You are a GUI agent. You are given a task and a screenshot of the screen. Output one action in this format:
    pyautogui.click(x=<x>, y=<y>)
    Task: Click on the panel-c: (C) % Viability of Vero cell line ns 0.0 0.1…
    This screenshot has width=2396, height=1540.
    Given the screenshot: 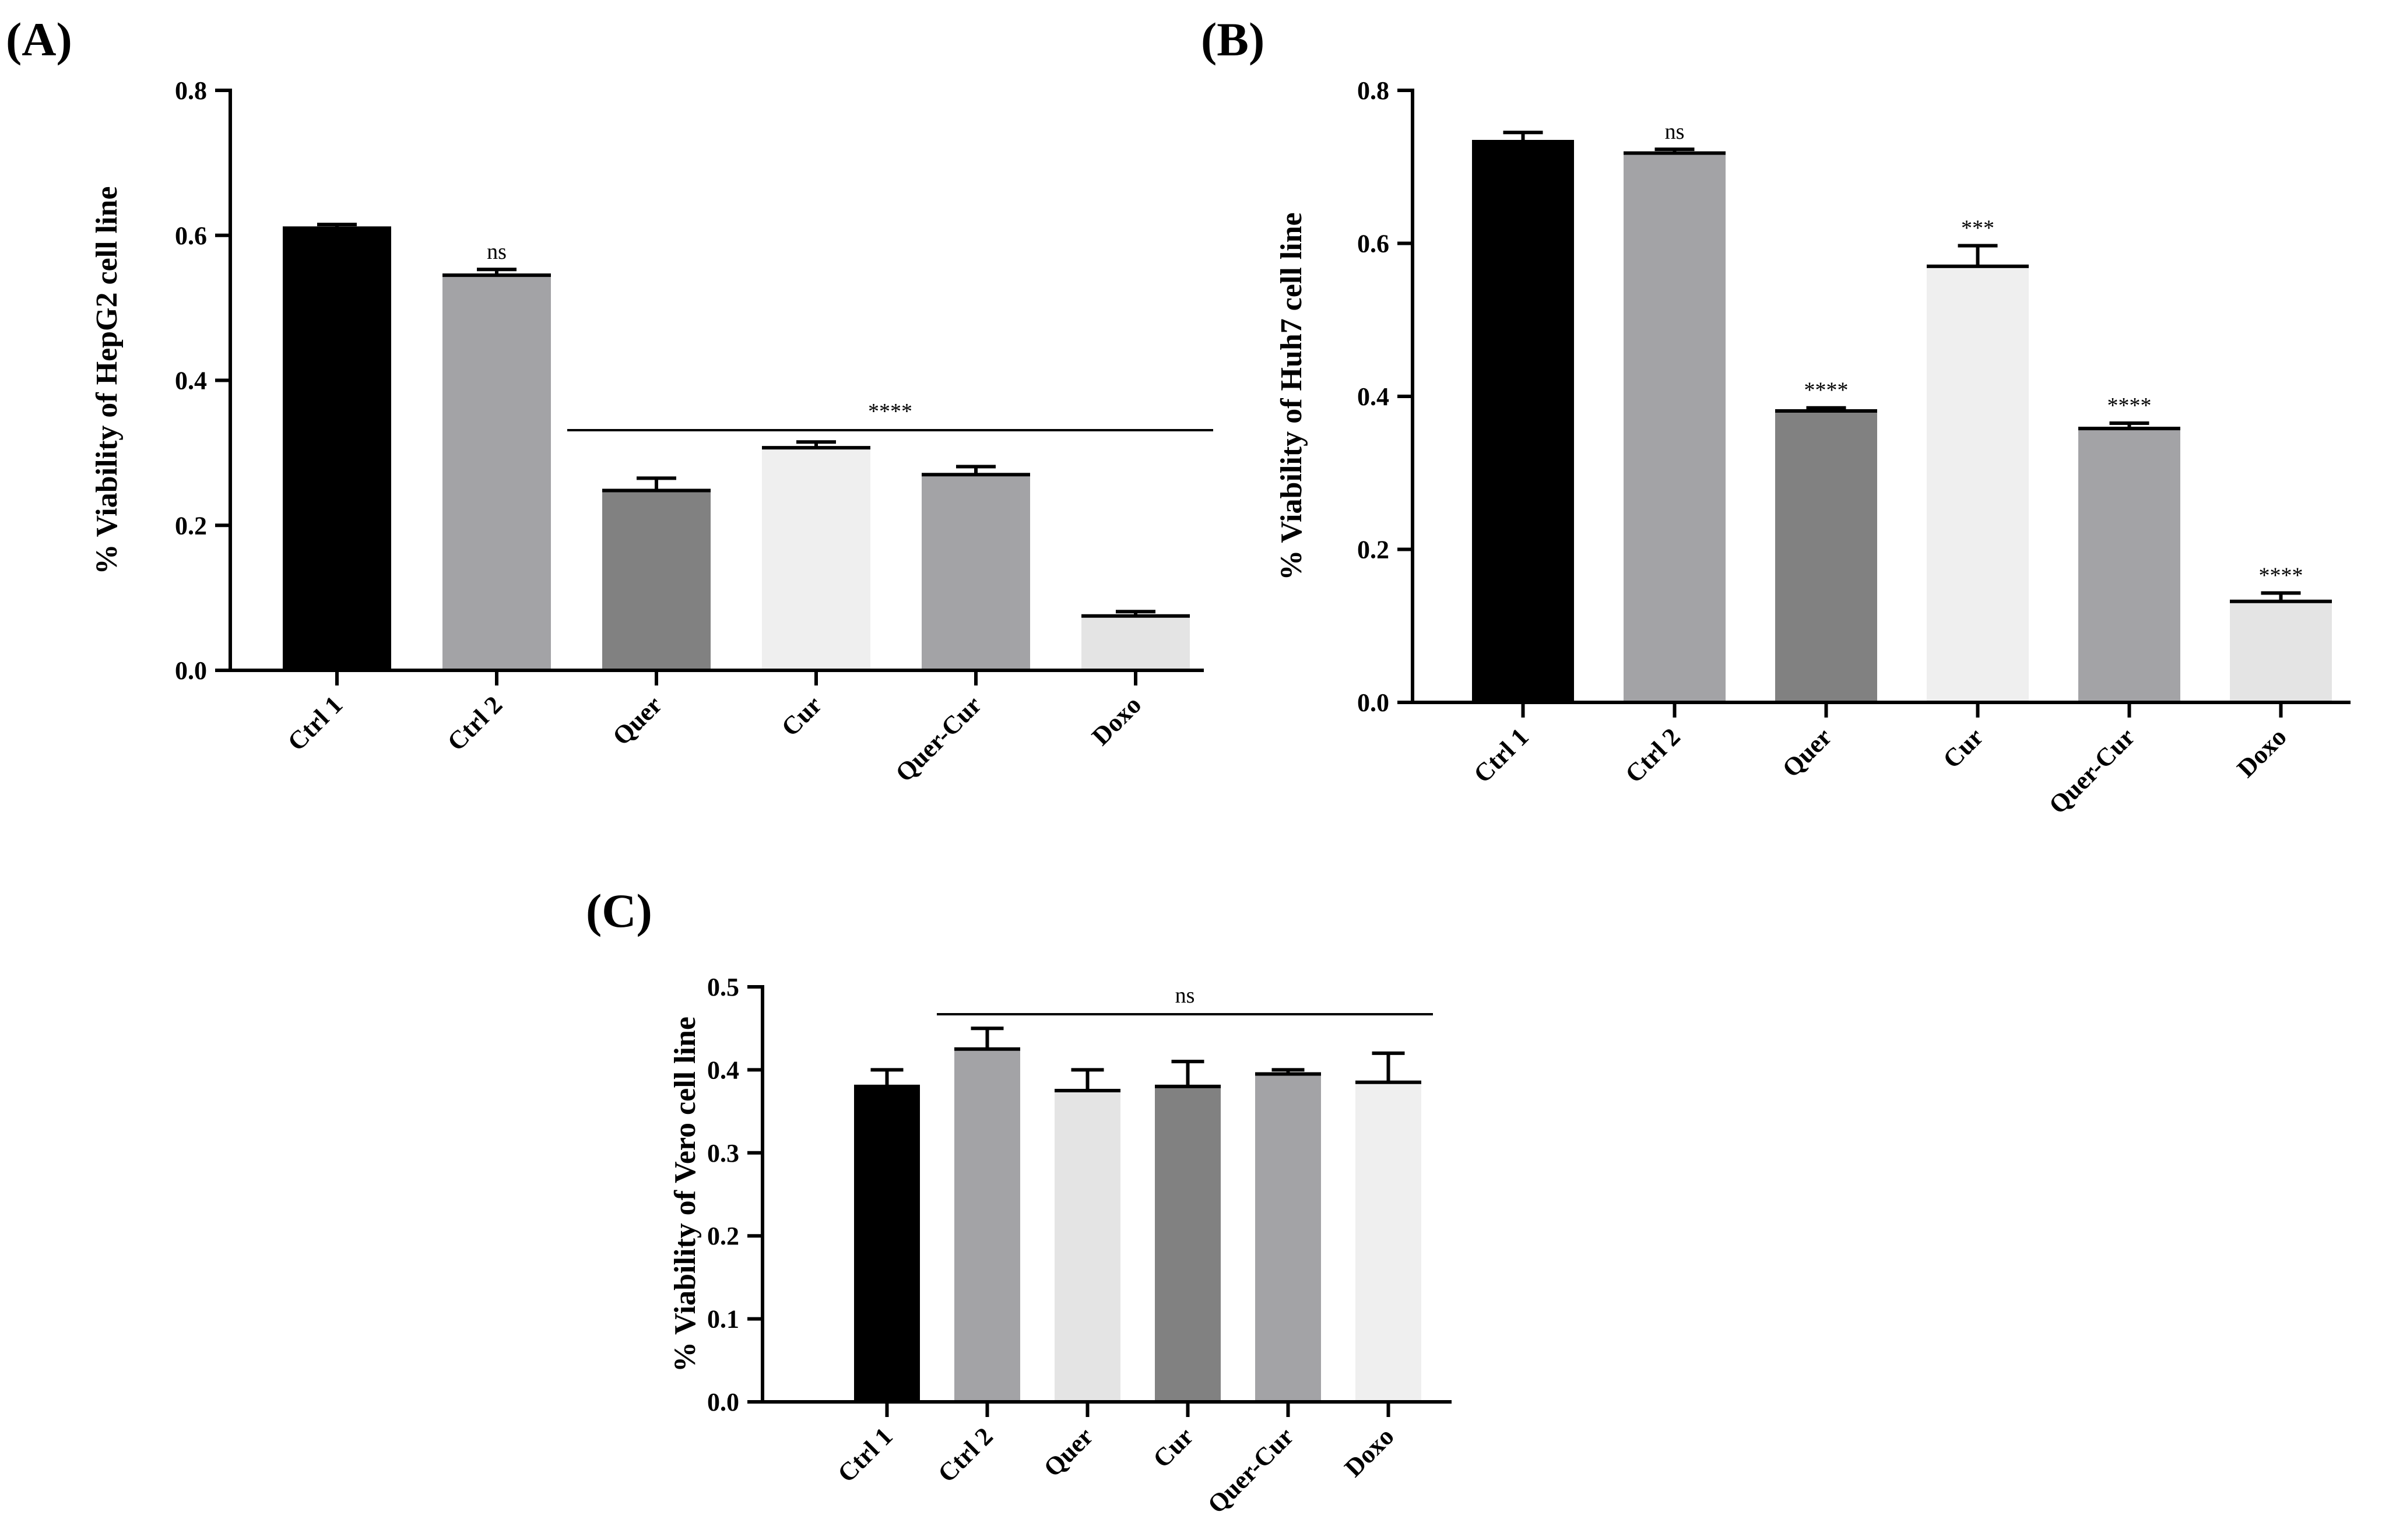 What is the action you would take?
    pyautogui.click(x=1019, y=1201)
    